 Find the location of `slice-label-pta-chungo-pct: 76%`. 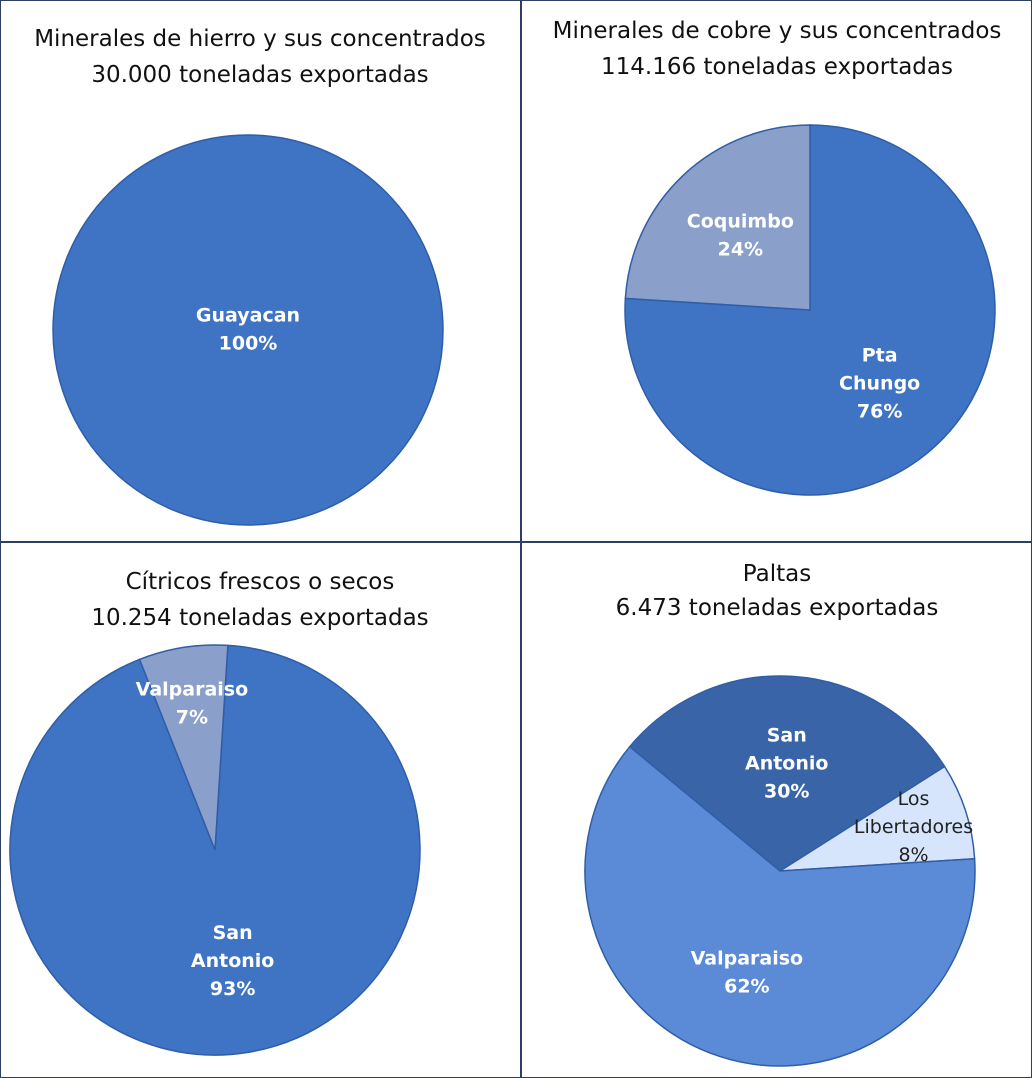

slice-label-pta-chungo-pct: 76% is located at coordinates (879, 412).